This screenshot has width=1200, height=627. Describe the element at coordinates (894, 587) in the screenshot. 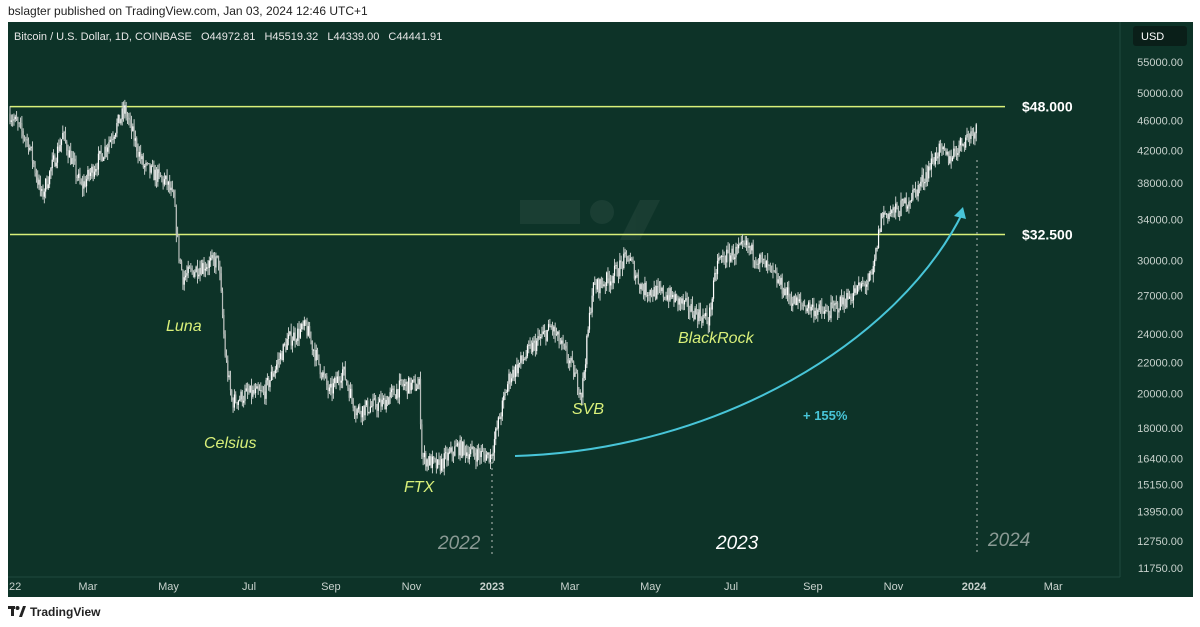

I see `x-tick-label: Nov` at that location.